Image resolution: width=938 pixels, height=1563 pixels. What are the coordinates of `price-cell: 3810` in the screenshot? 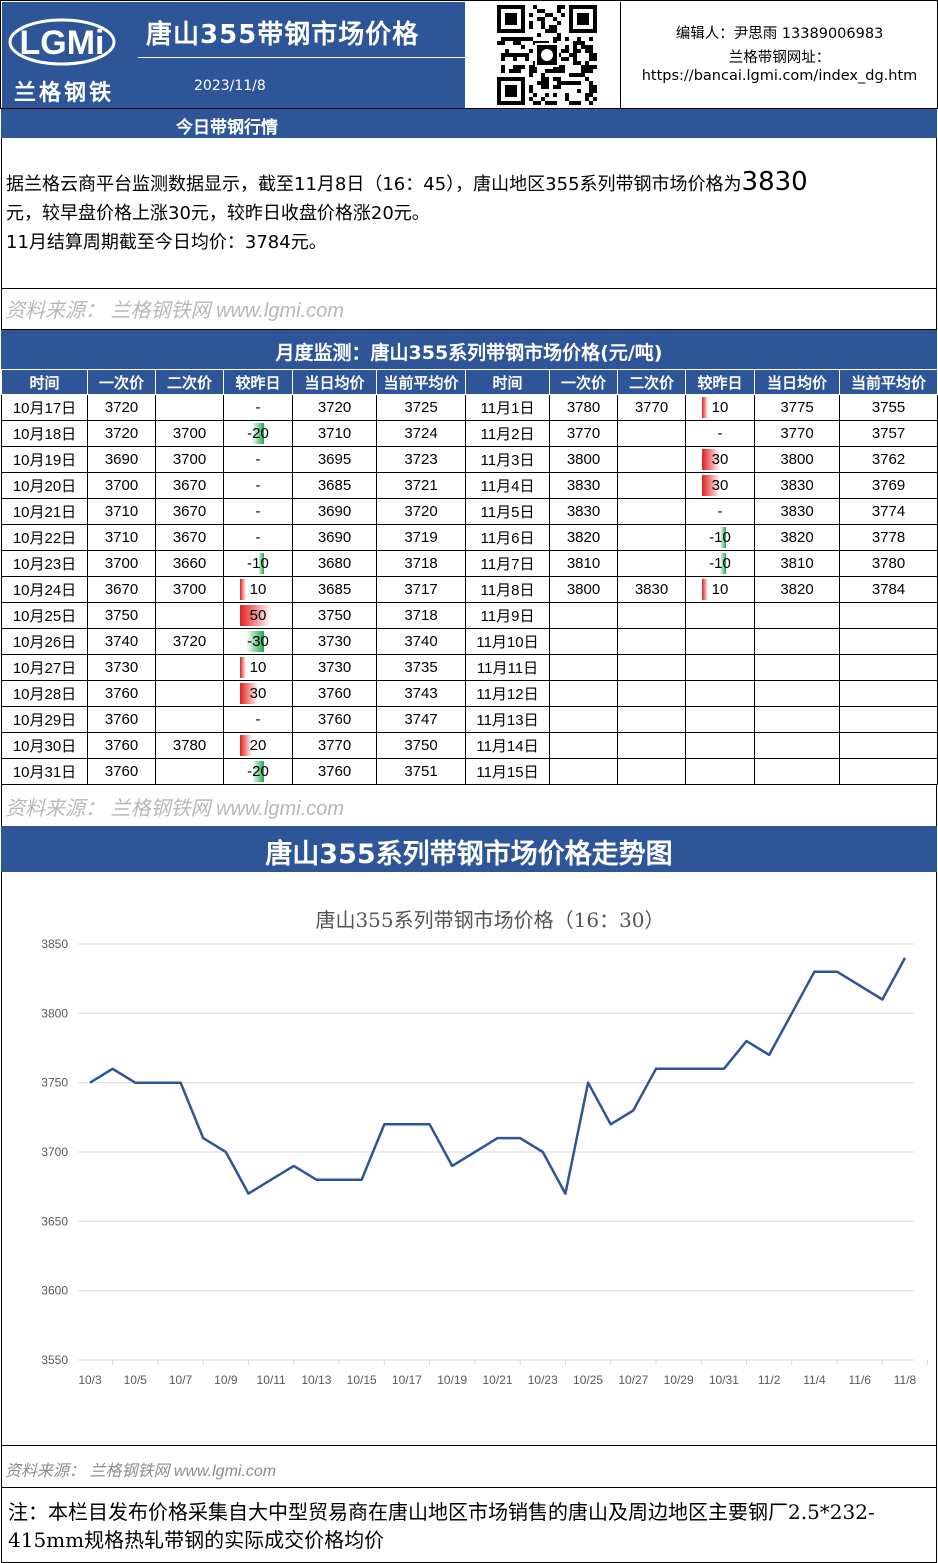 It's located at (797, 563).